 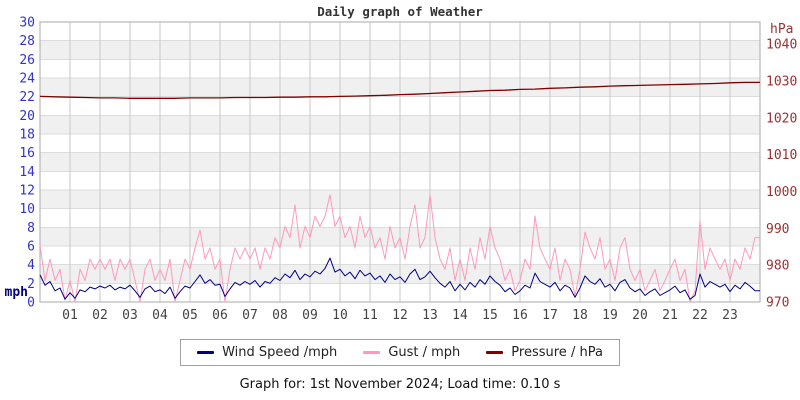 I want to click on y-left-tick-label: 16, so click(x=27, y=153).